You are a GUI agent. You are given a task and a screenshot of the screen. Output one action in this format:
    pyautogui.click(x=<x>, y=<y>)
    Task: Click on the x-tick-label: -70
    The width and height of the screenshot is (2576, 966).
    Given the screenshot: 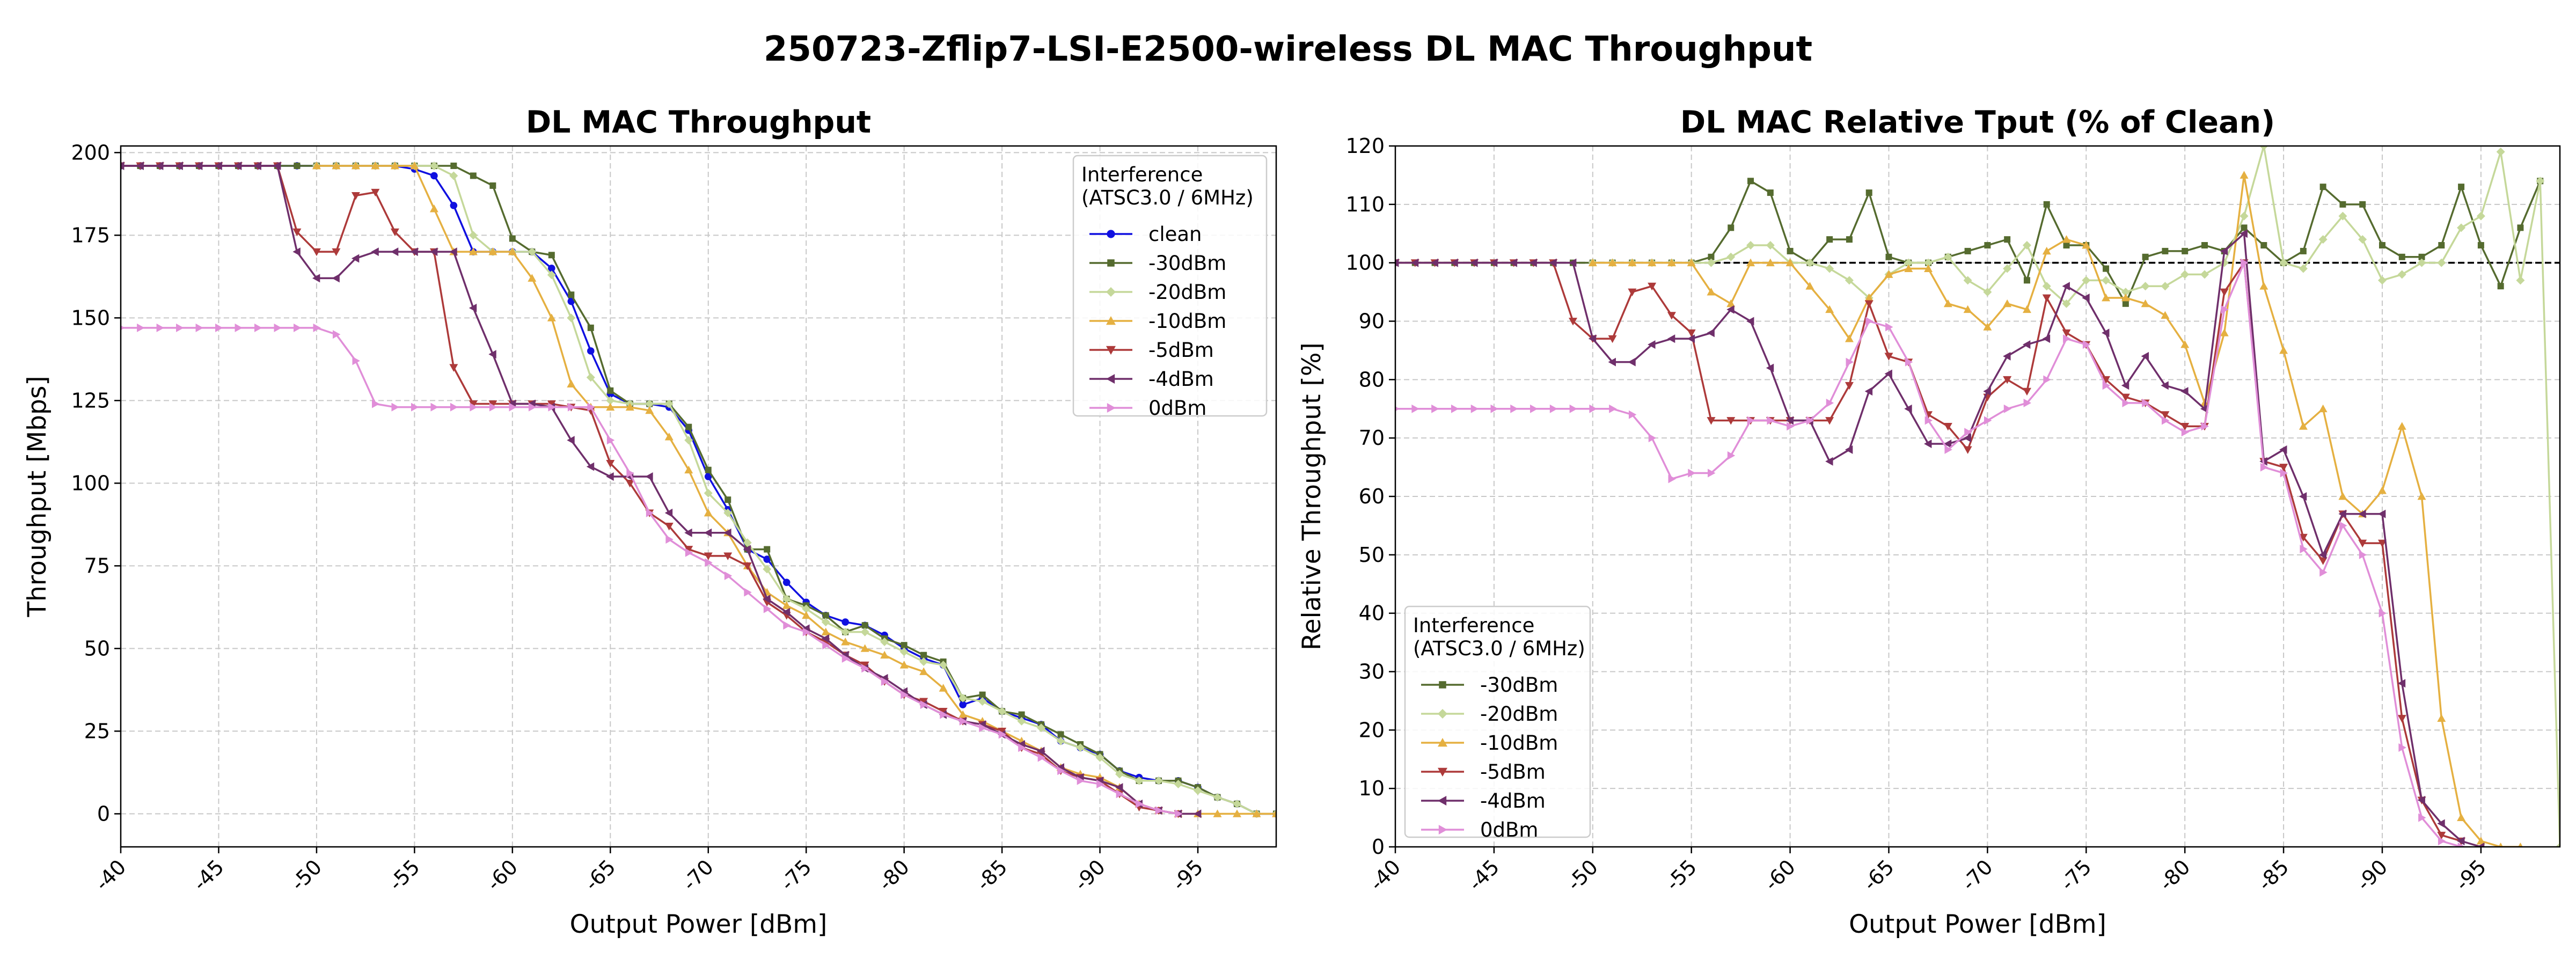 What is the action you would take?
    pyautogui.click(x=1977, y=875)
    